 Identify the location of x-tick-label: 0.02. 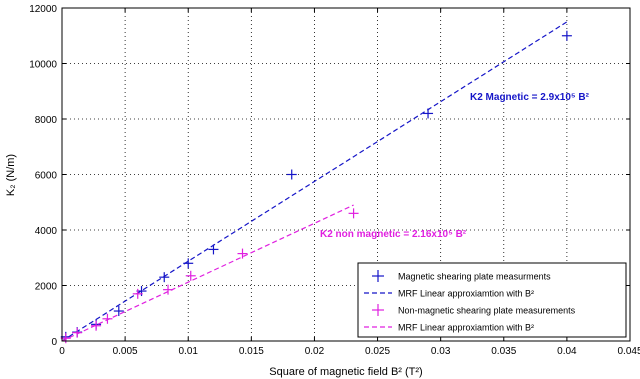
(315, 351).